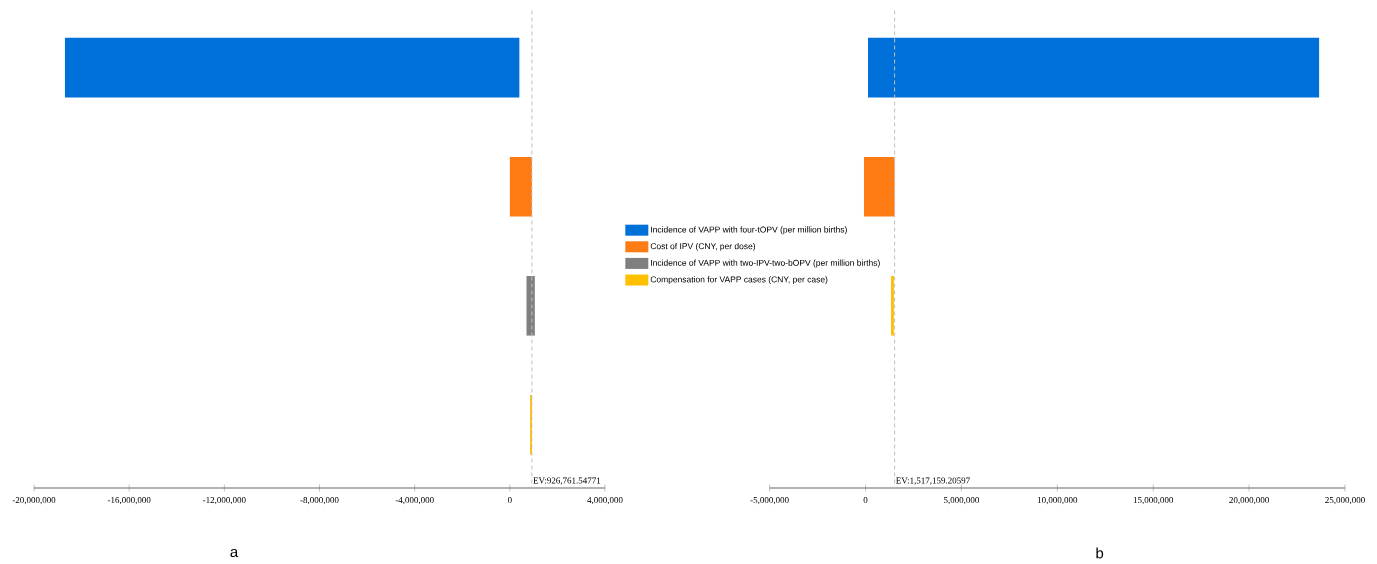 The height and width of the screenshot is (564, 1377). What do you see at coordinates (605, 501) in the screenshot?
I see `x-tick-label: 4,000,000` at bounding box center [605, 501].